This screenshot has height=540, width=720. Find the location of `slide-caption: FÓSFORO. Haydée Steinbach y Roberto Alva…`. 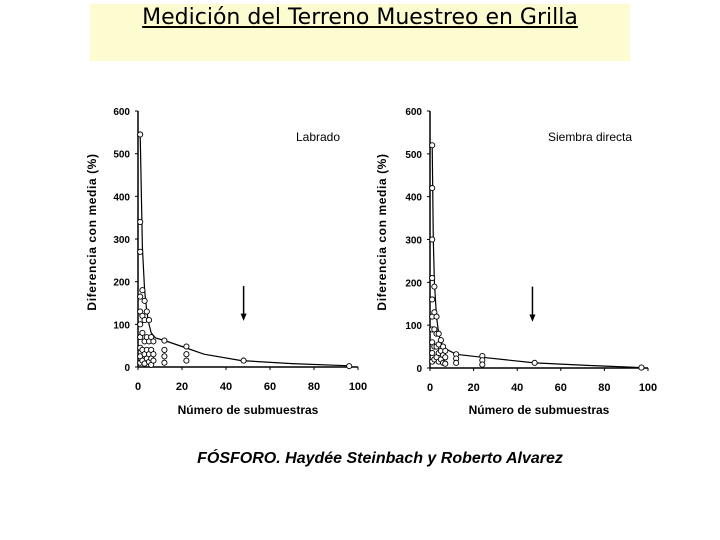

slide-caption: FÓSFORO. Haydée Steinbach y Roberto Alva… is located at coordinates (380, 458).